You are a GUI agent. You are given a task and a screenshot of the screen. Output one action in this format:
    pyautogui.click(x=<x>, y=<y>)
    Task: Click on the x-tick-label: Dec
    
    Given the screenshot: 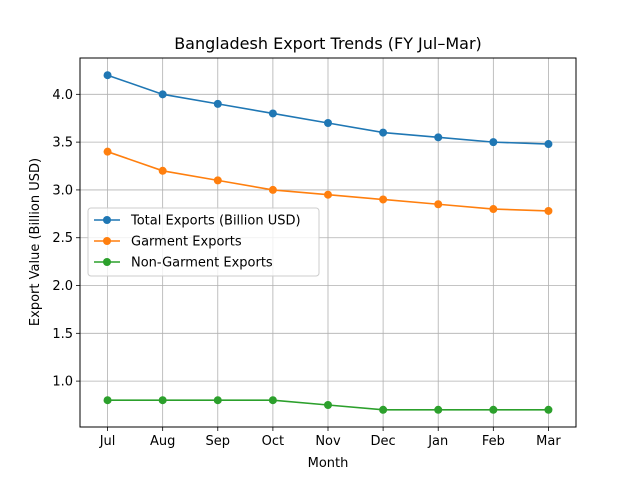 What is the action you would take?
    pyautogui.click(x=383, y=441)
    